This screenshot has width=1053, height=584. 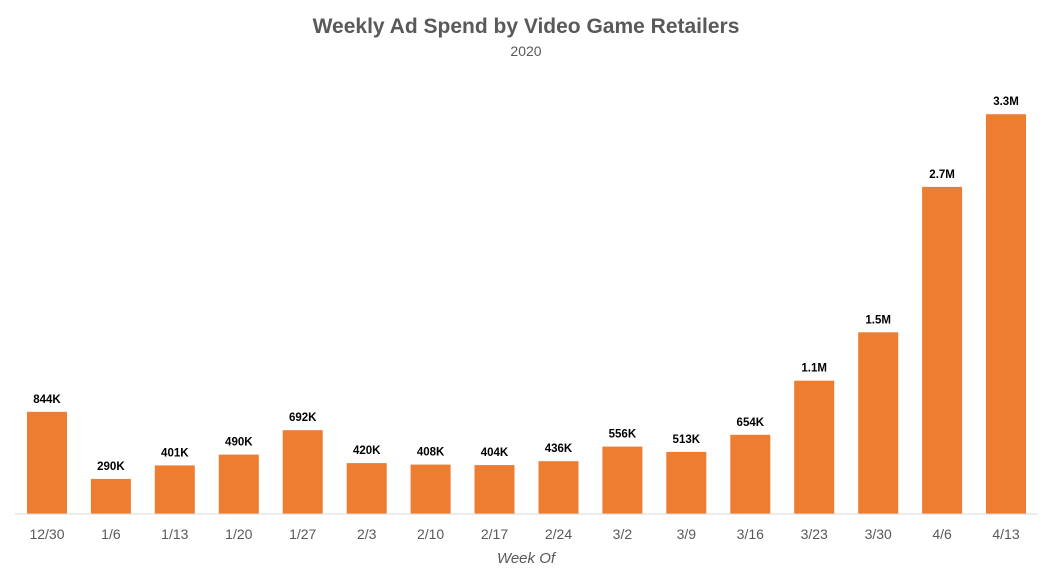 I want to click on chart-subtitle: 2020, so click(x=525, y=51).